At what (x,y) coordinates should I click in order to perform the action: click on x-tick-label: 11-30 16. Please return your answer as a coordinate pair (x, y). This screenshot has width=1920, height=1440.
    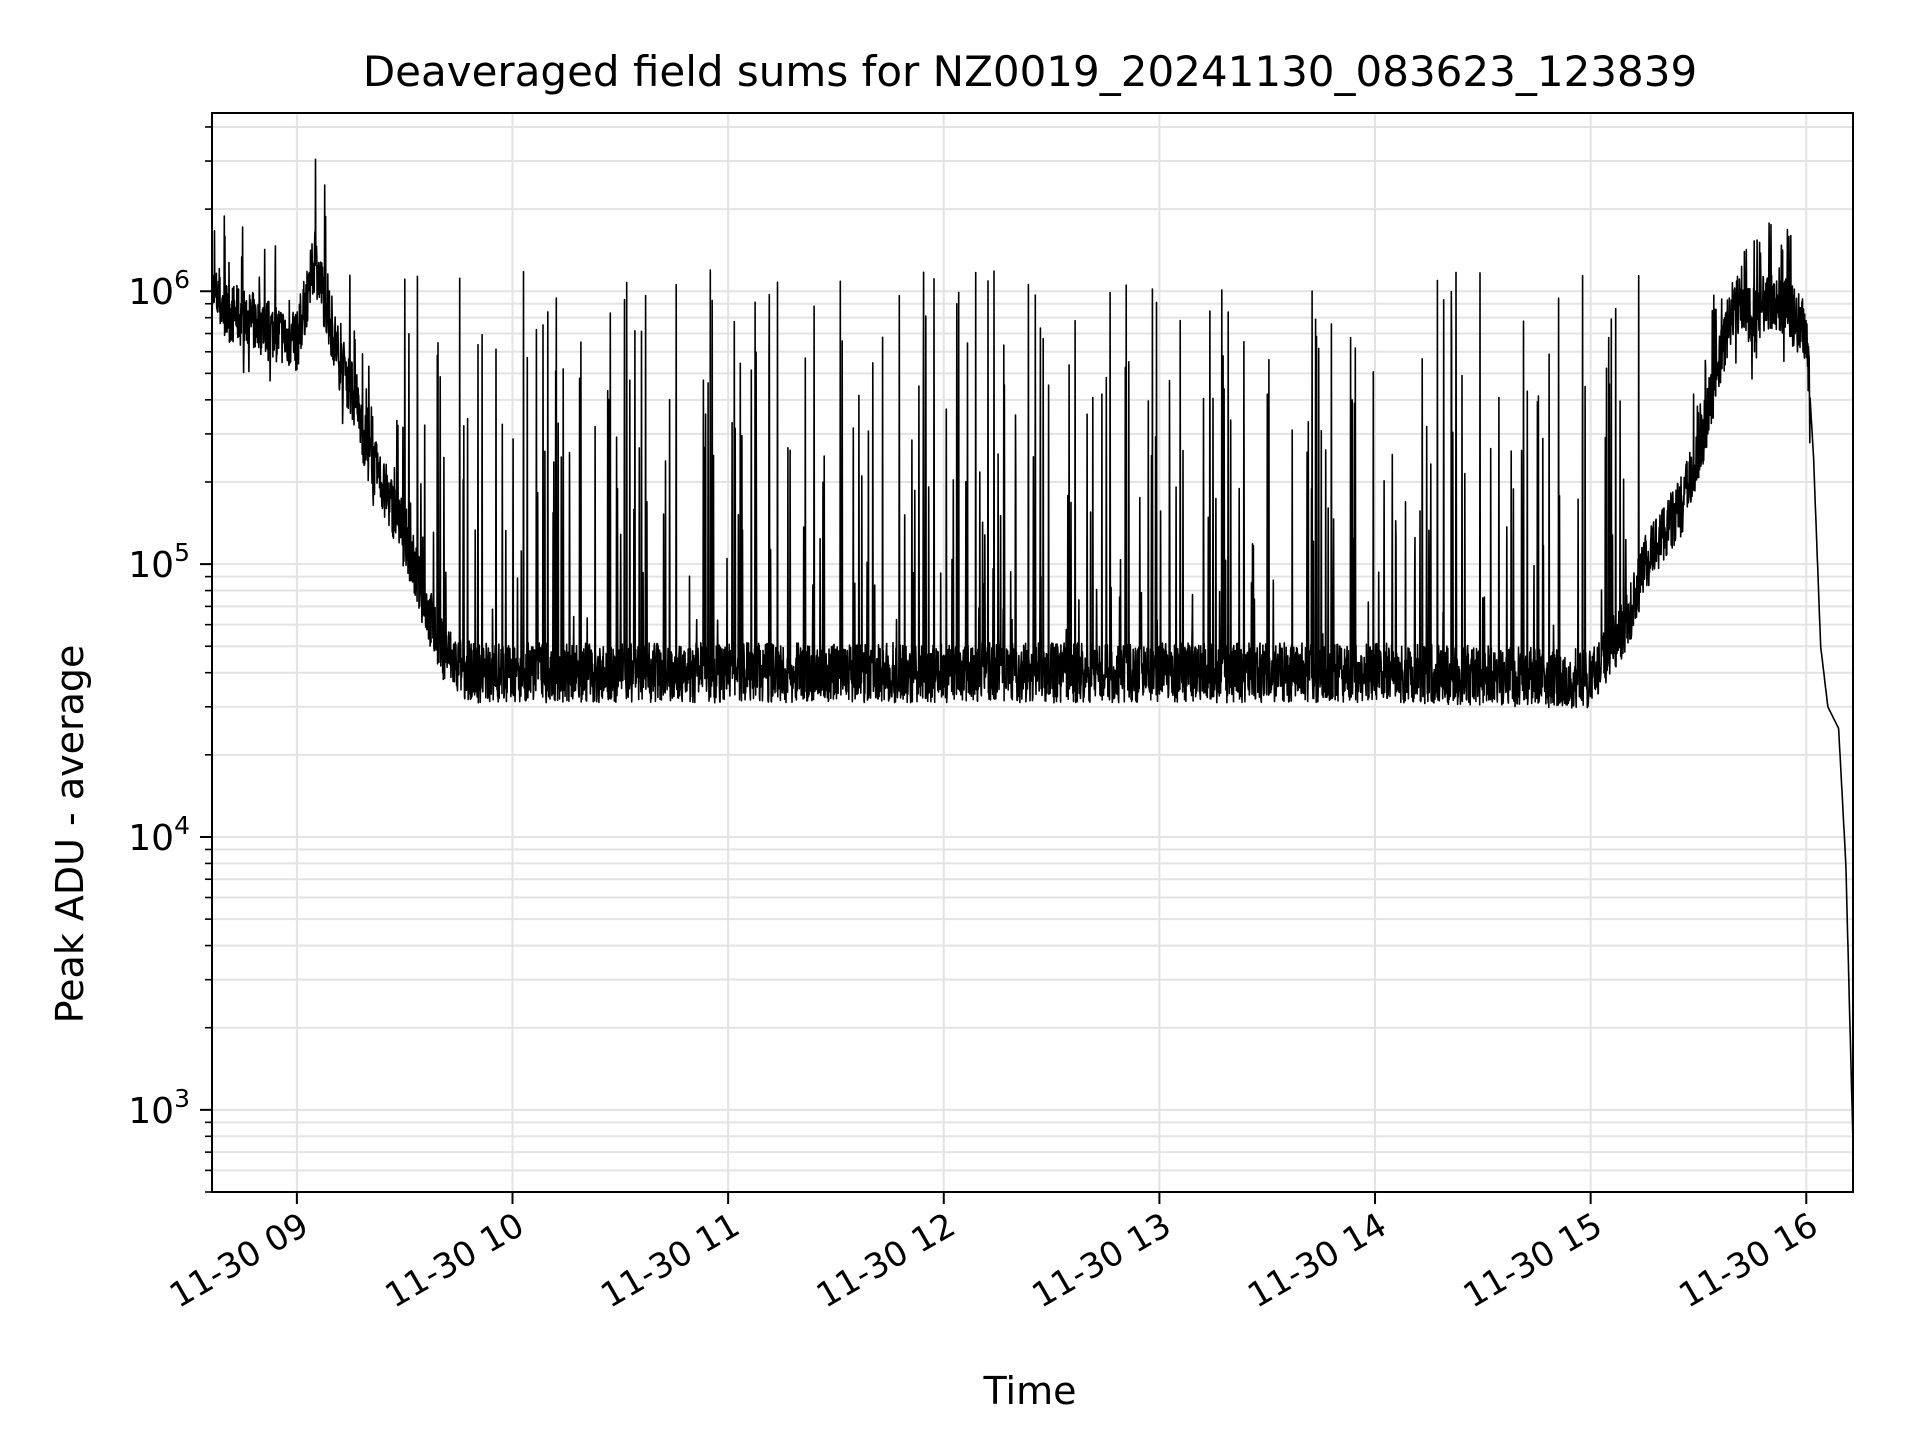
    Looking at the image, I should click on (1748, 1260).